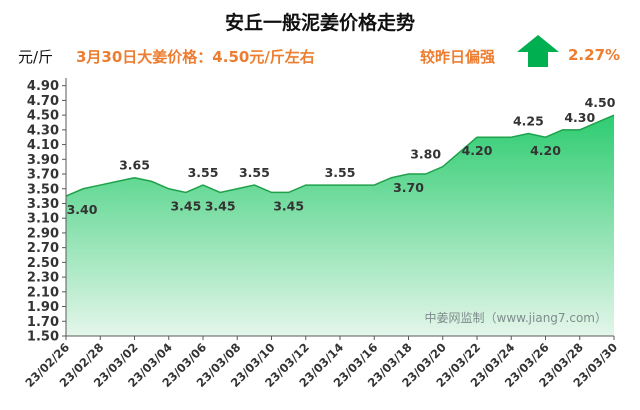 This screenshot has width=640, height=410. Describe the element at coordinates (408, 187) in the screenshot. I see `data-label: 3.70` at that location.